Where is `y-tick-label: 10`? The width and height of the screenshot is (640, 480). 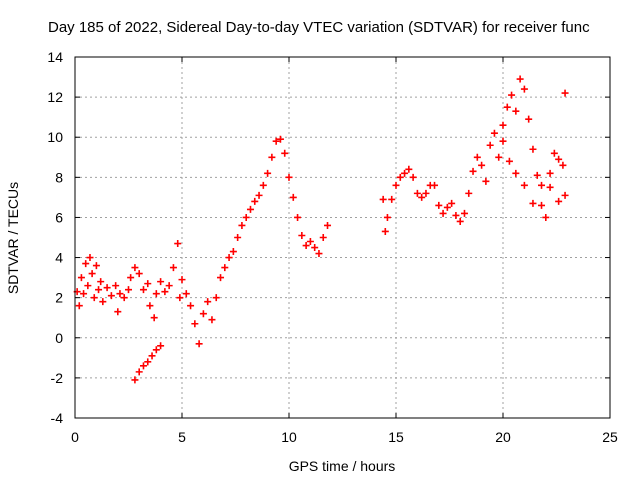 y-tick-label: 10 is located at coordinates (55, 137).